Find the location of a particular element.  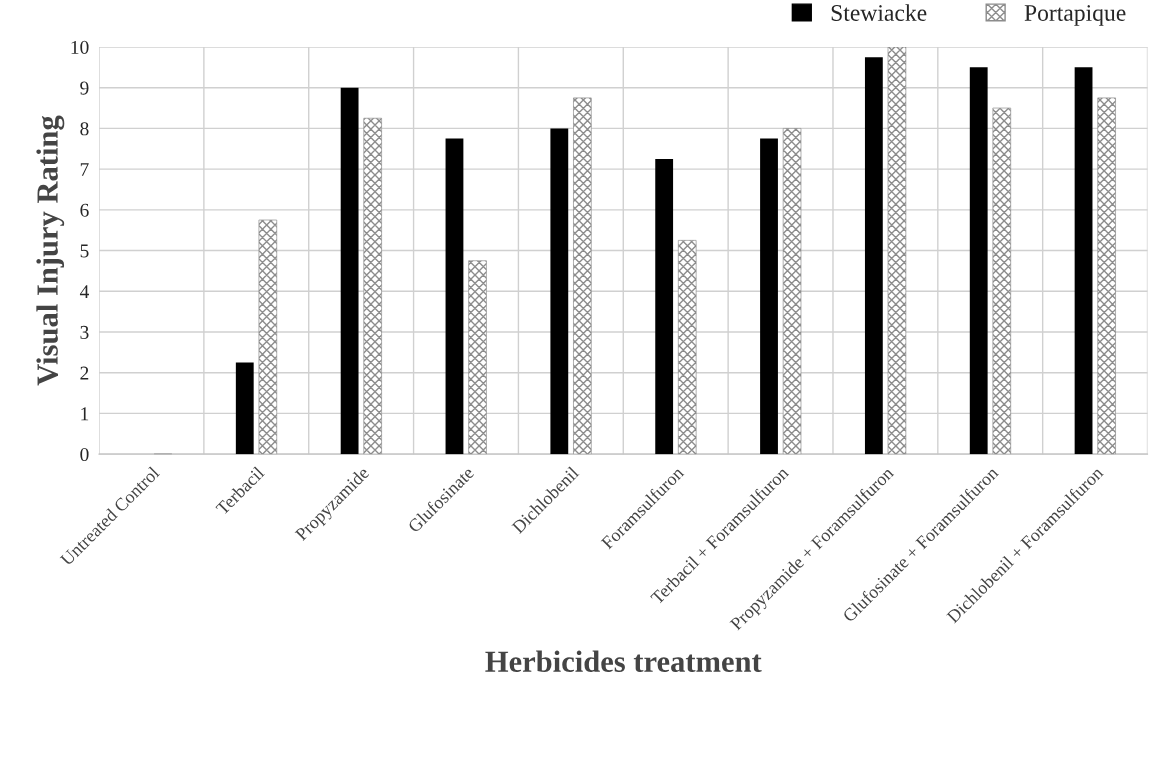

y-tick-label: 8 is located at coordinates (84, 129).